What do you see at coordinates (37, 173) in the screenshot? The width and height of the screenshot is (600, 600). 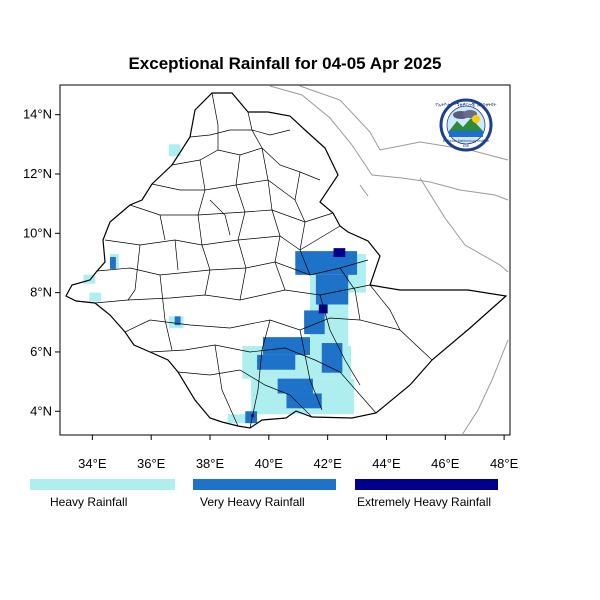 I see `lat-tick-label: 12°N` at bounding box center [37, 173].